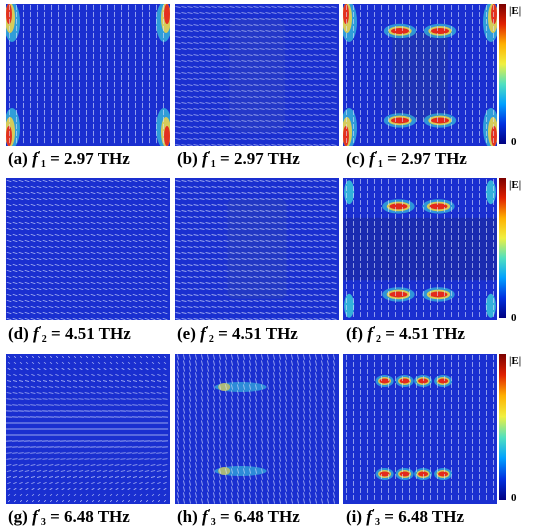 The image size is (533, 530). What do you see at coordinates (406, 160) in the screenshot?
I see `caption-c: (c) f'1 = 2.97 THz` at bounding box center [406, 160].